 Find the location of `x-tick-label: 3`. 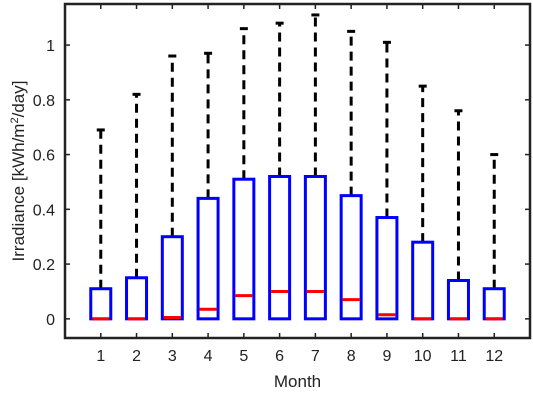

x-tick-label: 3 is located at coordinates (172, 356).